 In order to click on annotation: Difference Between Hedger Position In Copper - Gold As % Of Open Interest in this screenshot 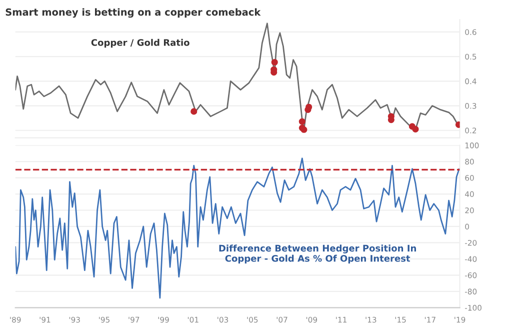, I will do `click(317, 254)`.